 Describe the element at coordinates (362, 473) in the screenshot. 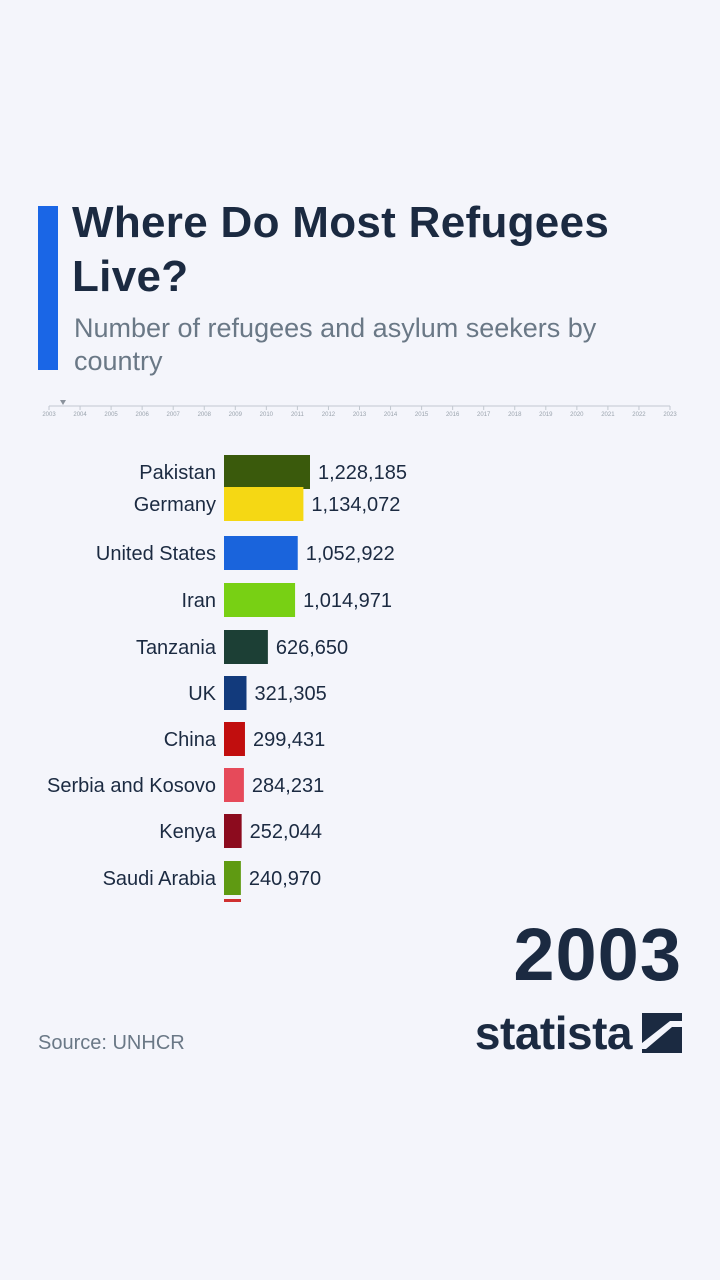

I see `value-label: 1,228,185` at that location.